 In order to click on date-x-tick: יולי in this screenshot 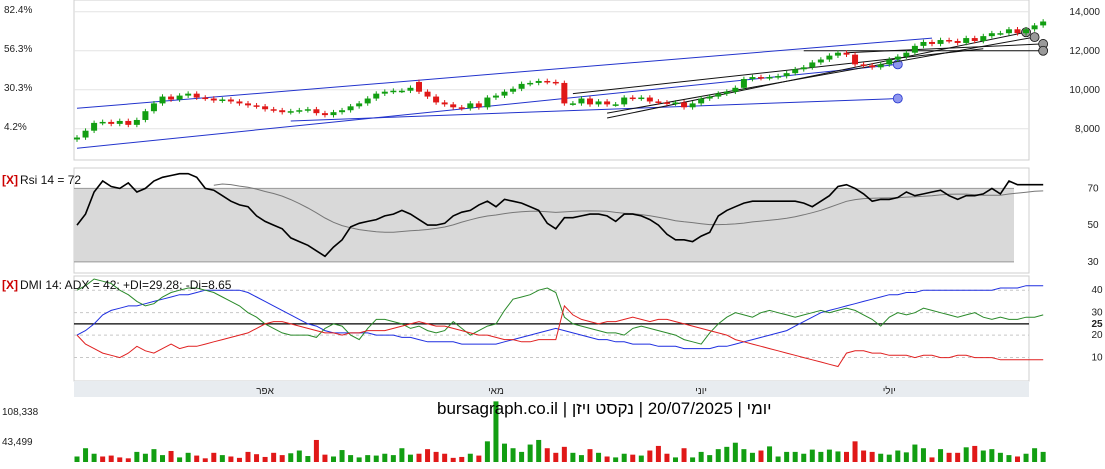, I will do `click(889, 391)`.